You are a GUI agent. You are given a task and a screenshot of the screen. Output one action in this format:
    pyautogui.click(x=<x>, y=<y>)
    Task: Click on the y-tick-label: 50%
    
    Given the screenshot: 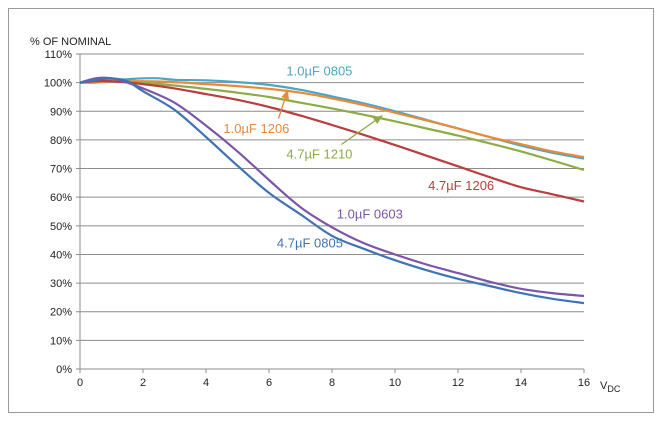 What is the action you would take?
    pyautogui.click(x=61, y=227)
    